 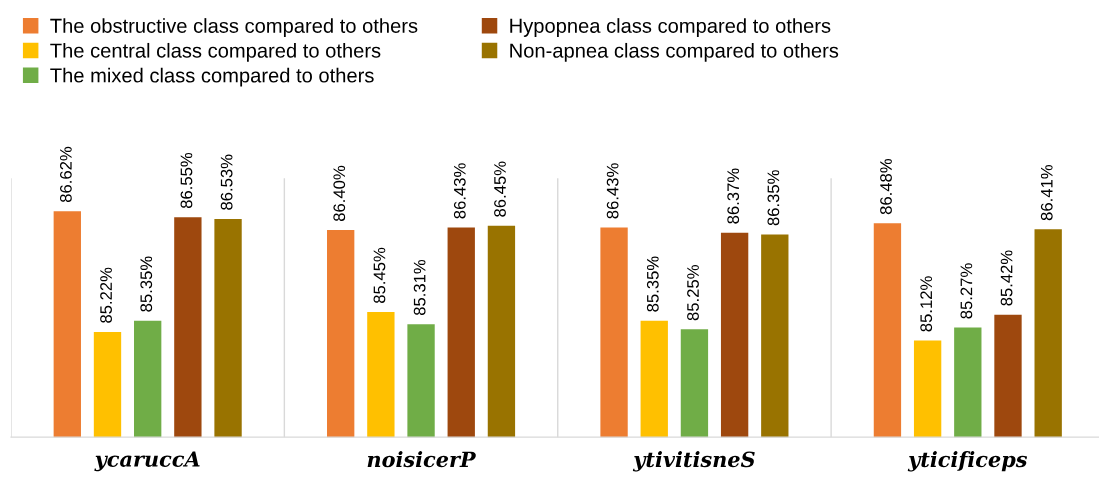 What do you see at coordinates (773, 198) in the screenshot?
I see `data-label: 86.35%` at bounding box center [773, 198].